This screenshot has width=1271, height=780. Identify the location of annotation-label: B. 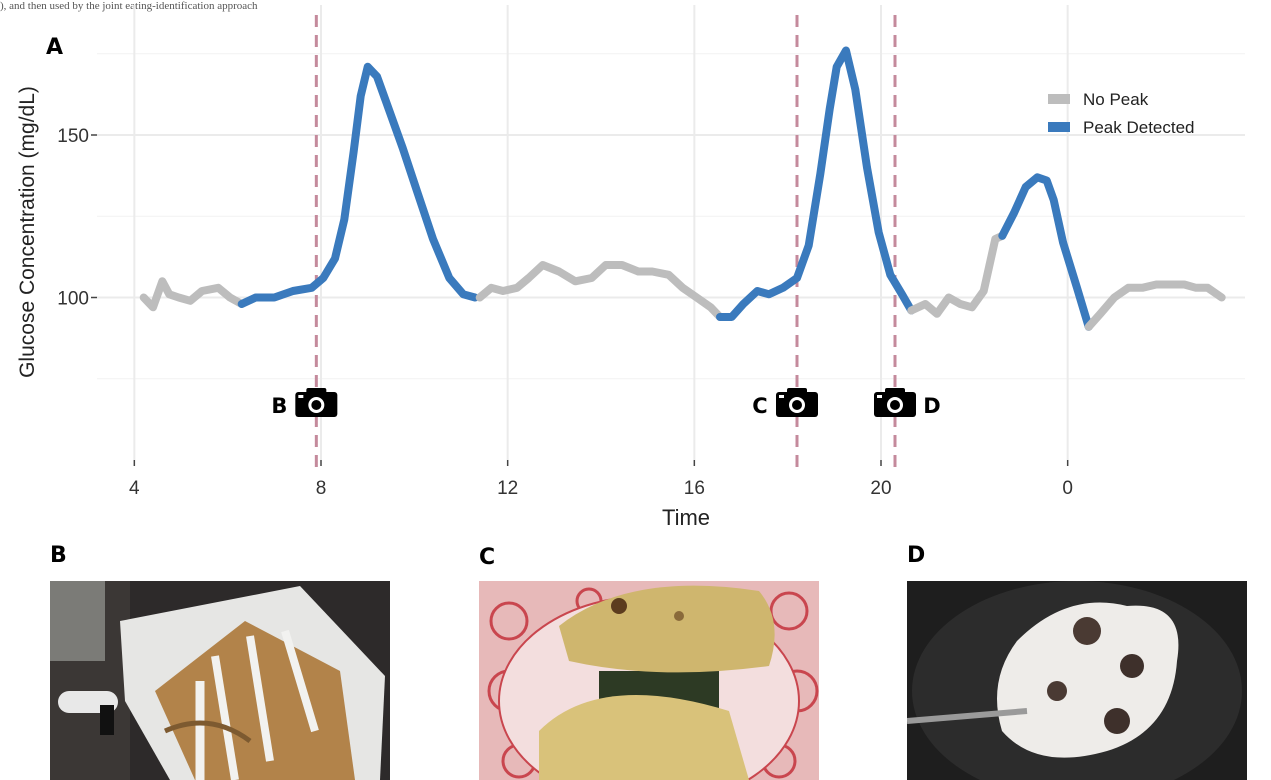
(279, 406).